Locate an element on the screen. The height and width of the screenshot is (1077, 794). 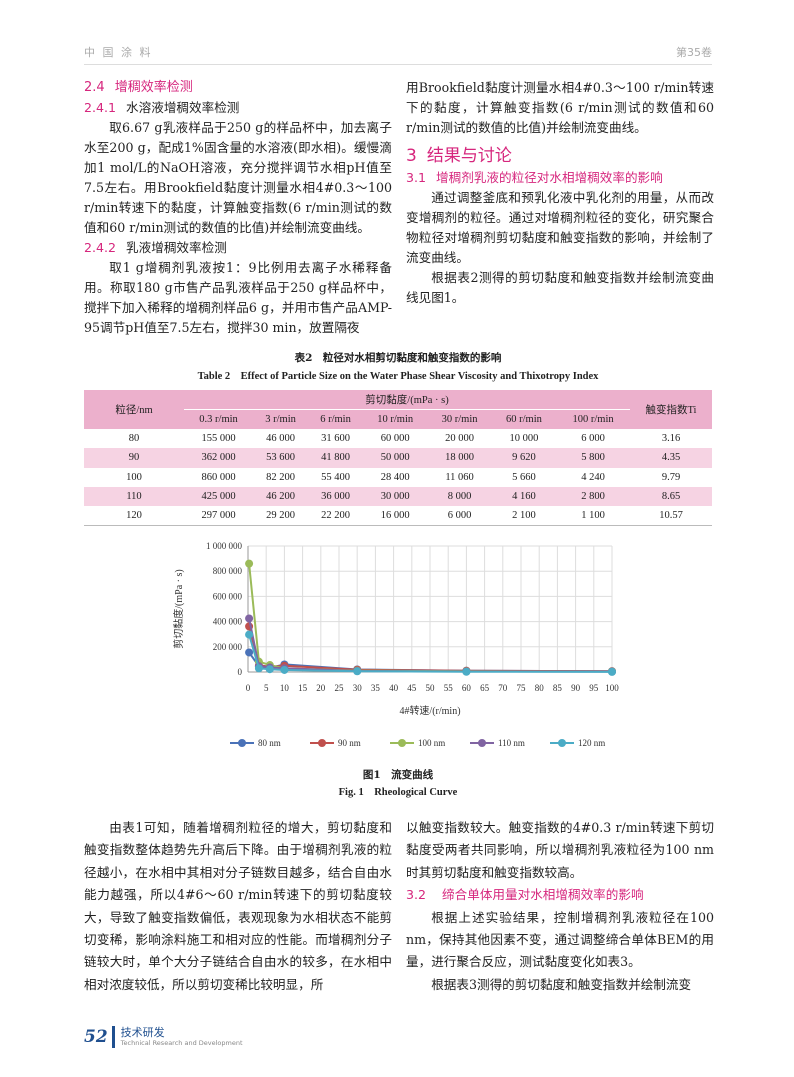
table-caption-cn: 表2 粒径对水相剪切黏度和触变指数的影响 is located at coordinates (398, 358).